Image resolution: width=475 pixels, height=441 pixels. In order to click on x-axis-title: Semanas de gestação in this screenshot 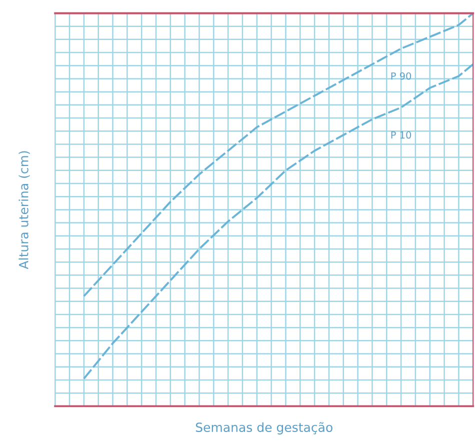, I will do `click(264, 428)`.